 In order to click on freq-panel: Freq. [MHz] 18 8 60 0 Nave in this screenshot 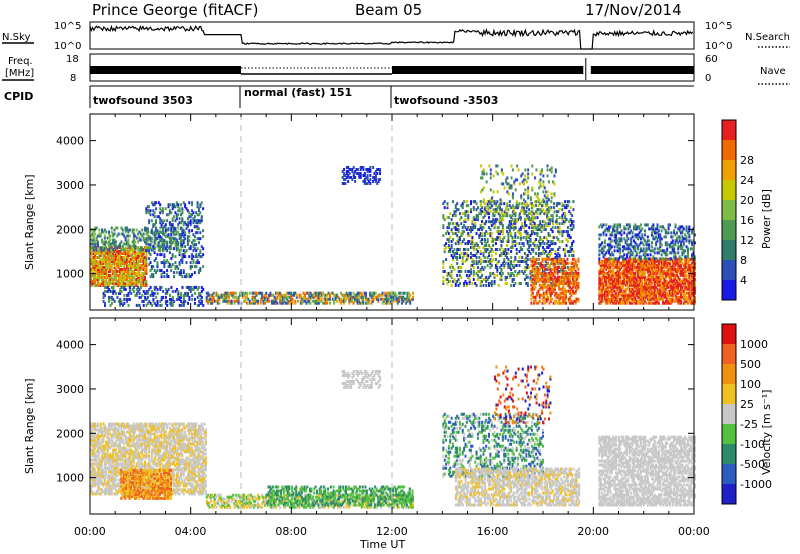, I will do `click(396, 69)`.